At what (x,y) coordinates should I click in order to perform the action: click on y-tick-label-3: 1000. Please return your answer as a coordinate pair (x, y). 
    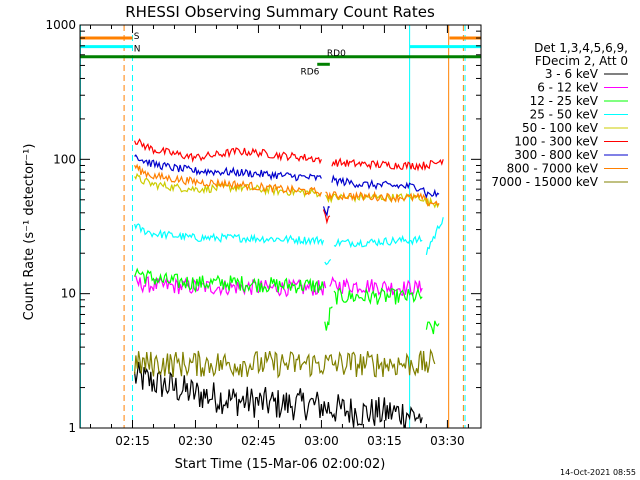
    Looking at the image, I should click on (60, 25).